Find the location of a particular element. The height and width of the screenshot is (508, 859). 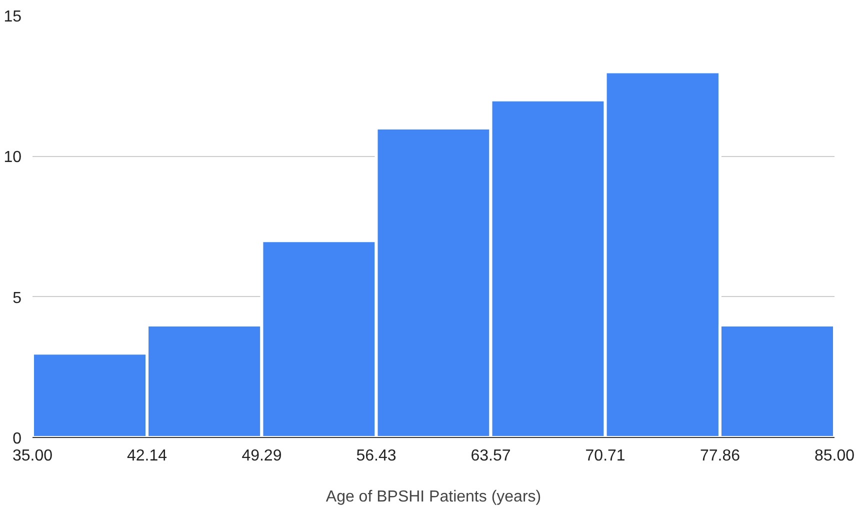

x-tick-label: 49.29 is located at coordinates (262, 456).